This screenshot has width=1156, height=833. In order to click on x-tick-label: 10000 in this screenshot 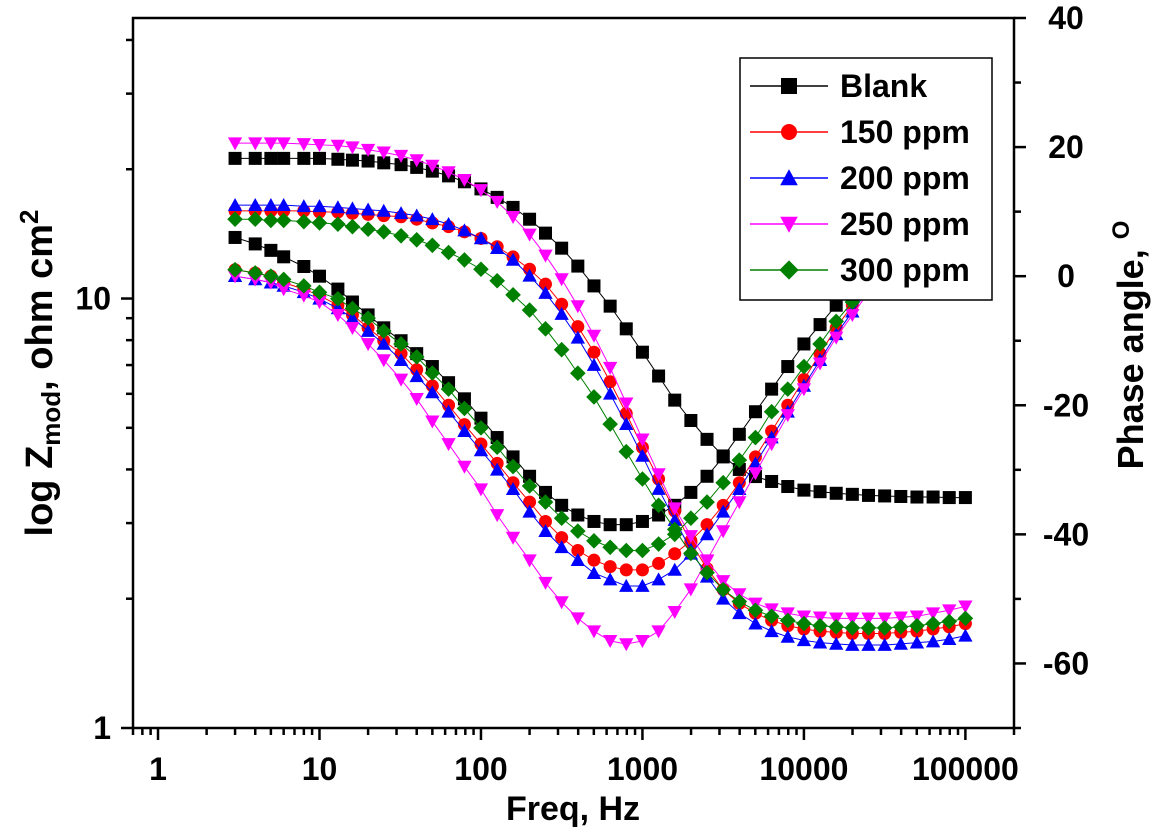, I will do `click(803, 769)`.